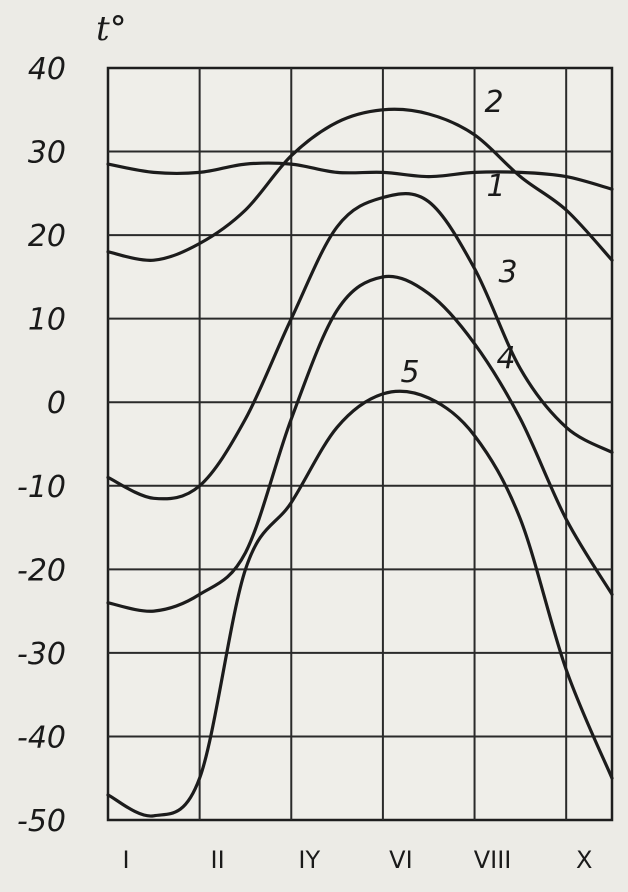 This screenshot has width=628, height=892. What do you see at coordinates (56, 403) in the screenshot?
I see `y-tick-label: 0` at bounding box center [56, 403].